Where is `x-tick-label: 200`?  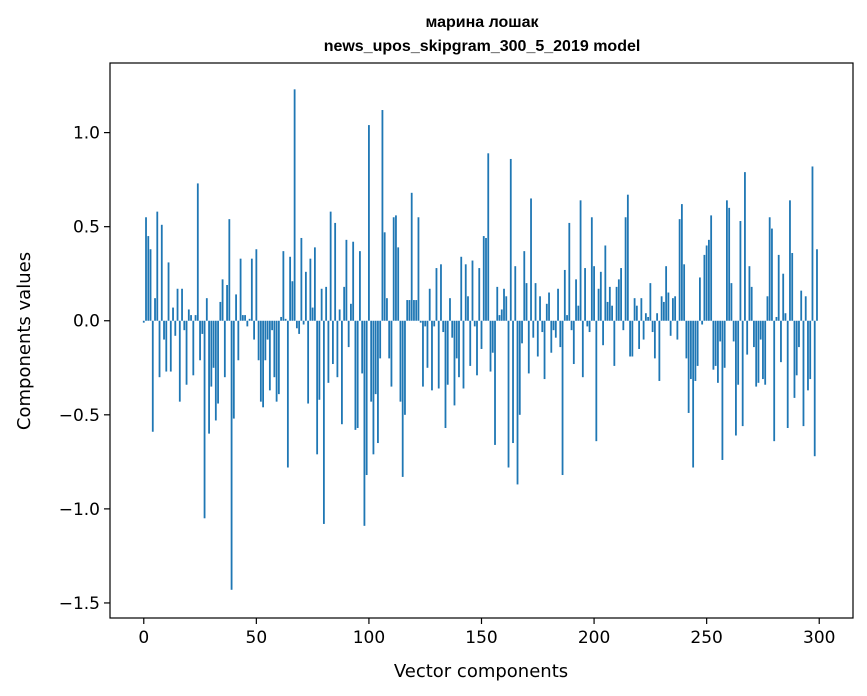 x-tick-label: 200 is located at coordinates (594, 638).